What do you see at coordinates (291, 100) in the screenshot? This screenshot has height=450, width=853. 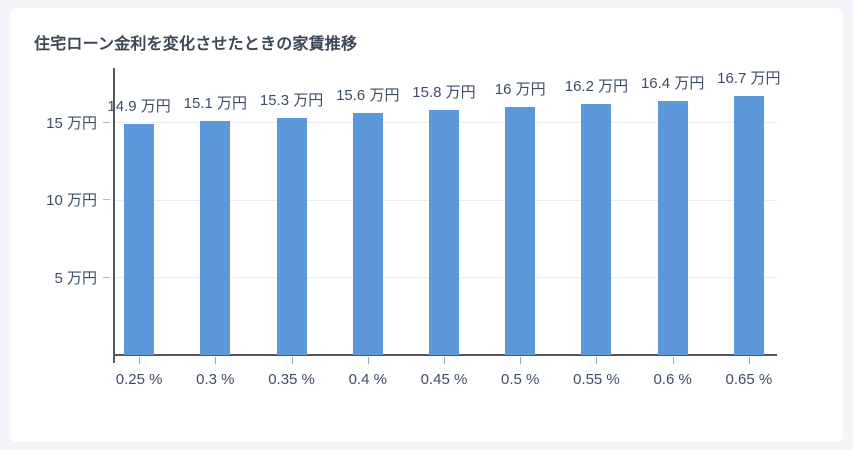 I see `bar-value-label: 15.3 万円` at bounding box center [291, 100].